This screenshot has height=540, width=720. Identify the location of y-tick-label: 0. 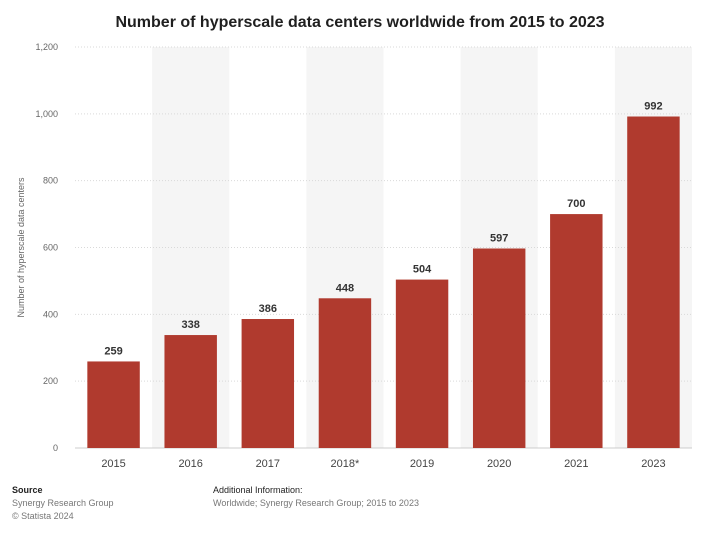
(55, 448).